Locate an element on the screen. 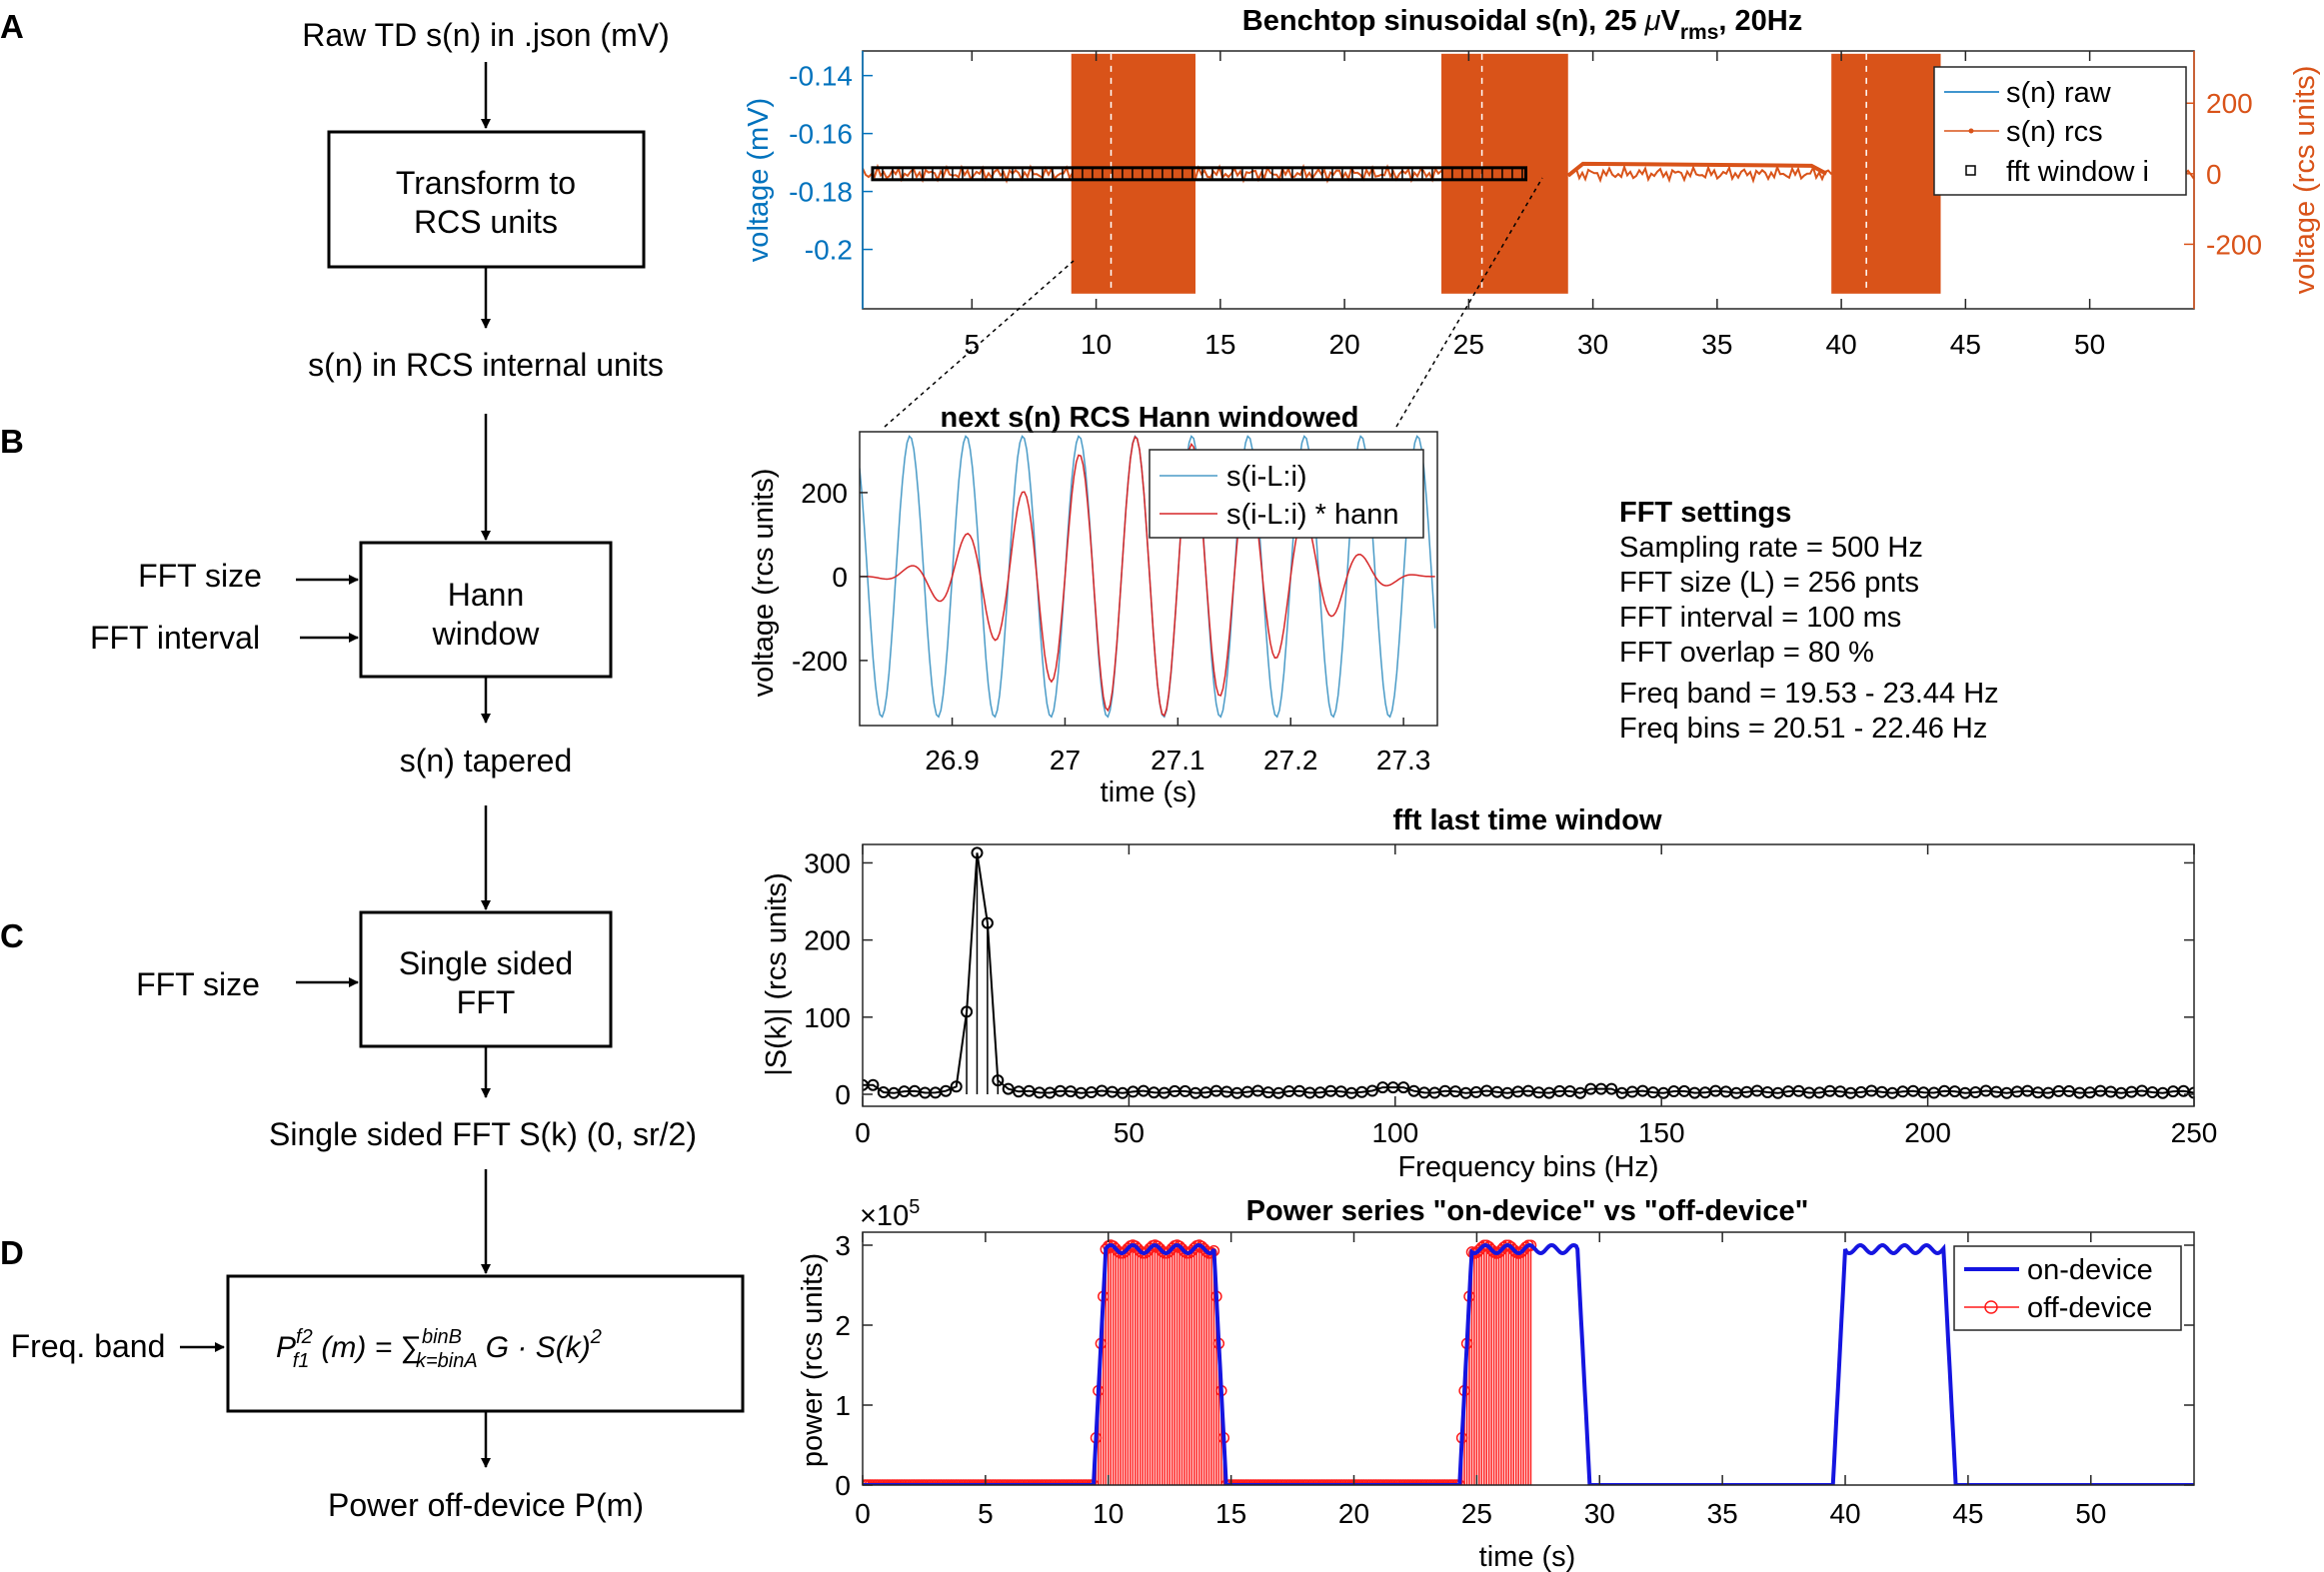  fft-magnitude-line is located at coordinates (1528, 973).